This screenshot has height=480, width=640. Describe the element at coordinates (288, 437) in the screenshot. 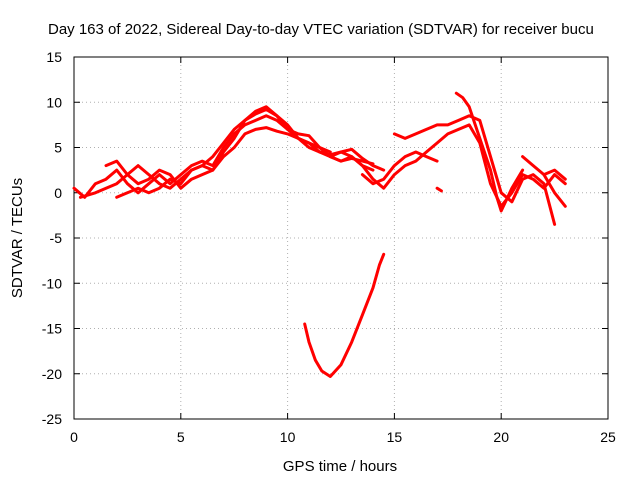

I see `x-tick-label: 10` at that location.